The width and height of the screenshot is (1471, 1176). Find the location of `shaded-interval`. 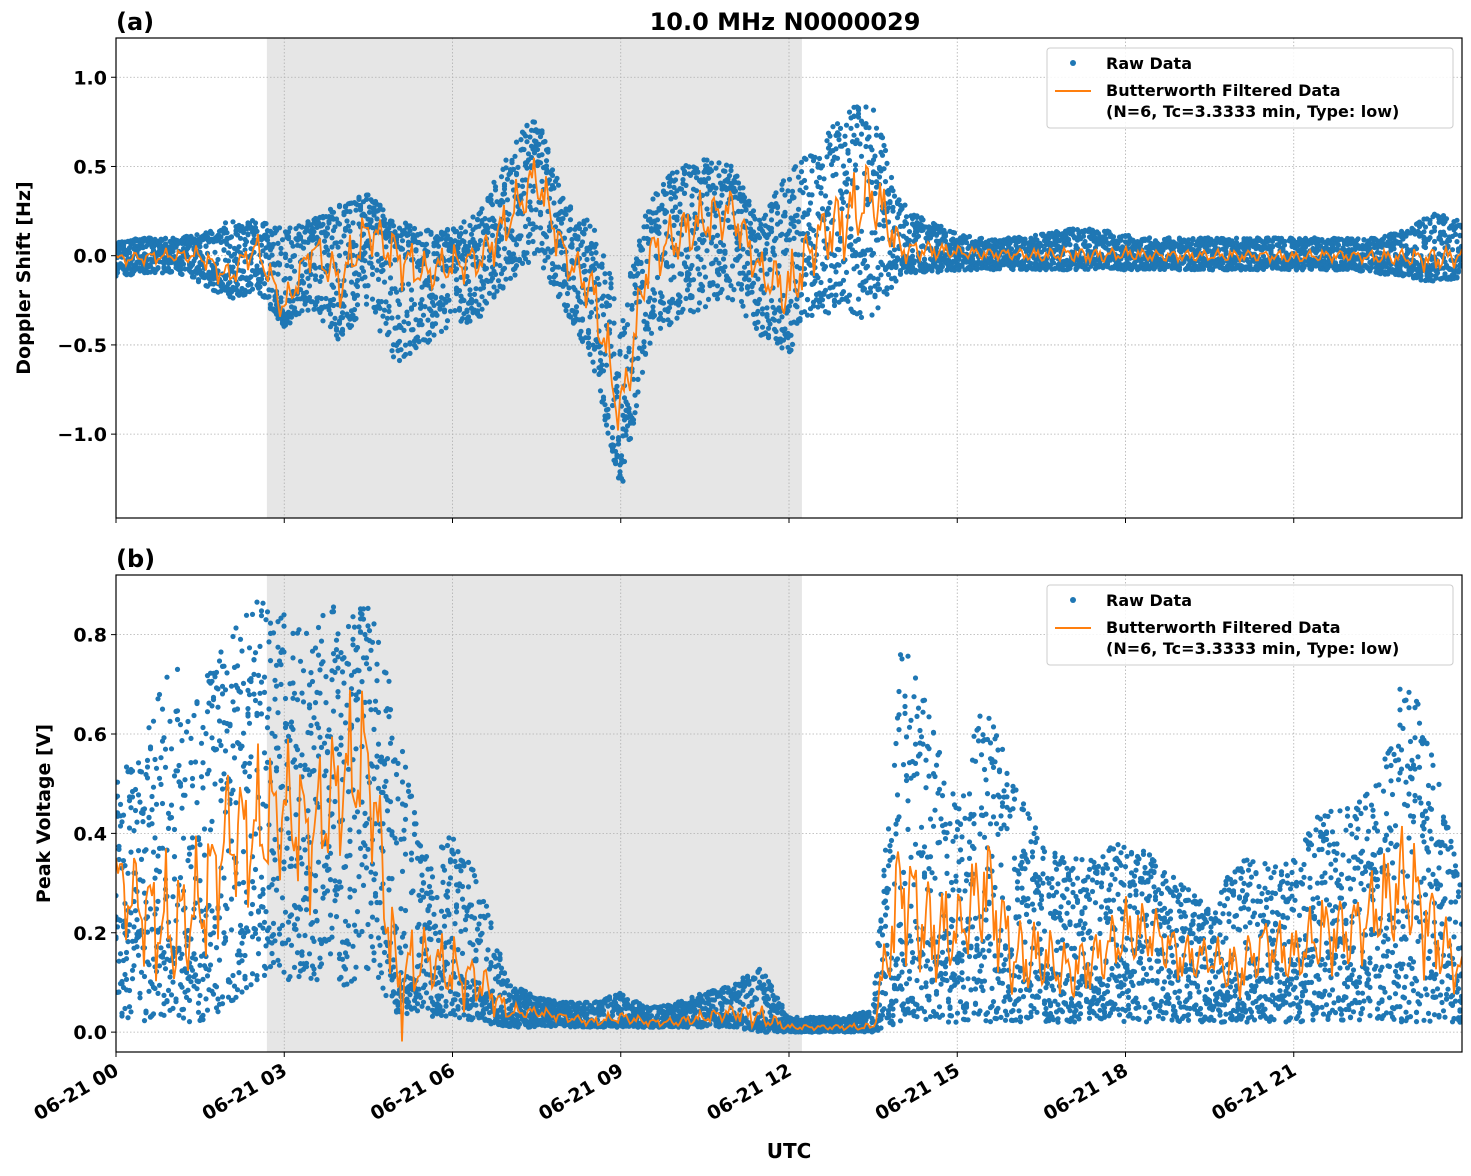

shaded-interval is located at coordinates (534, 278).